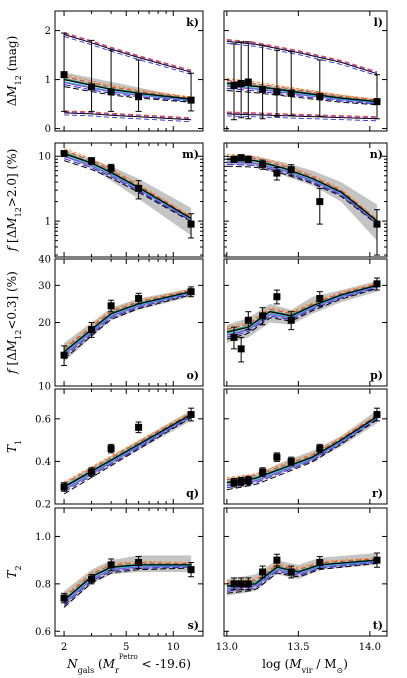 The width and height of the screenshot is (407, 678). I want to click on panel-t: 13.0 13.5 14.0 t), so click(302, 580).